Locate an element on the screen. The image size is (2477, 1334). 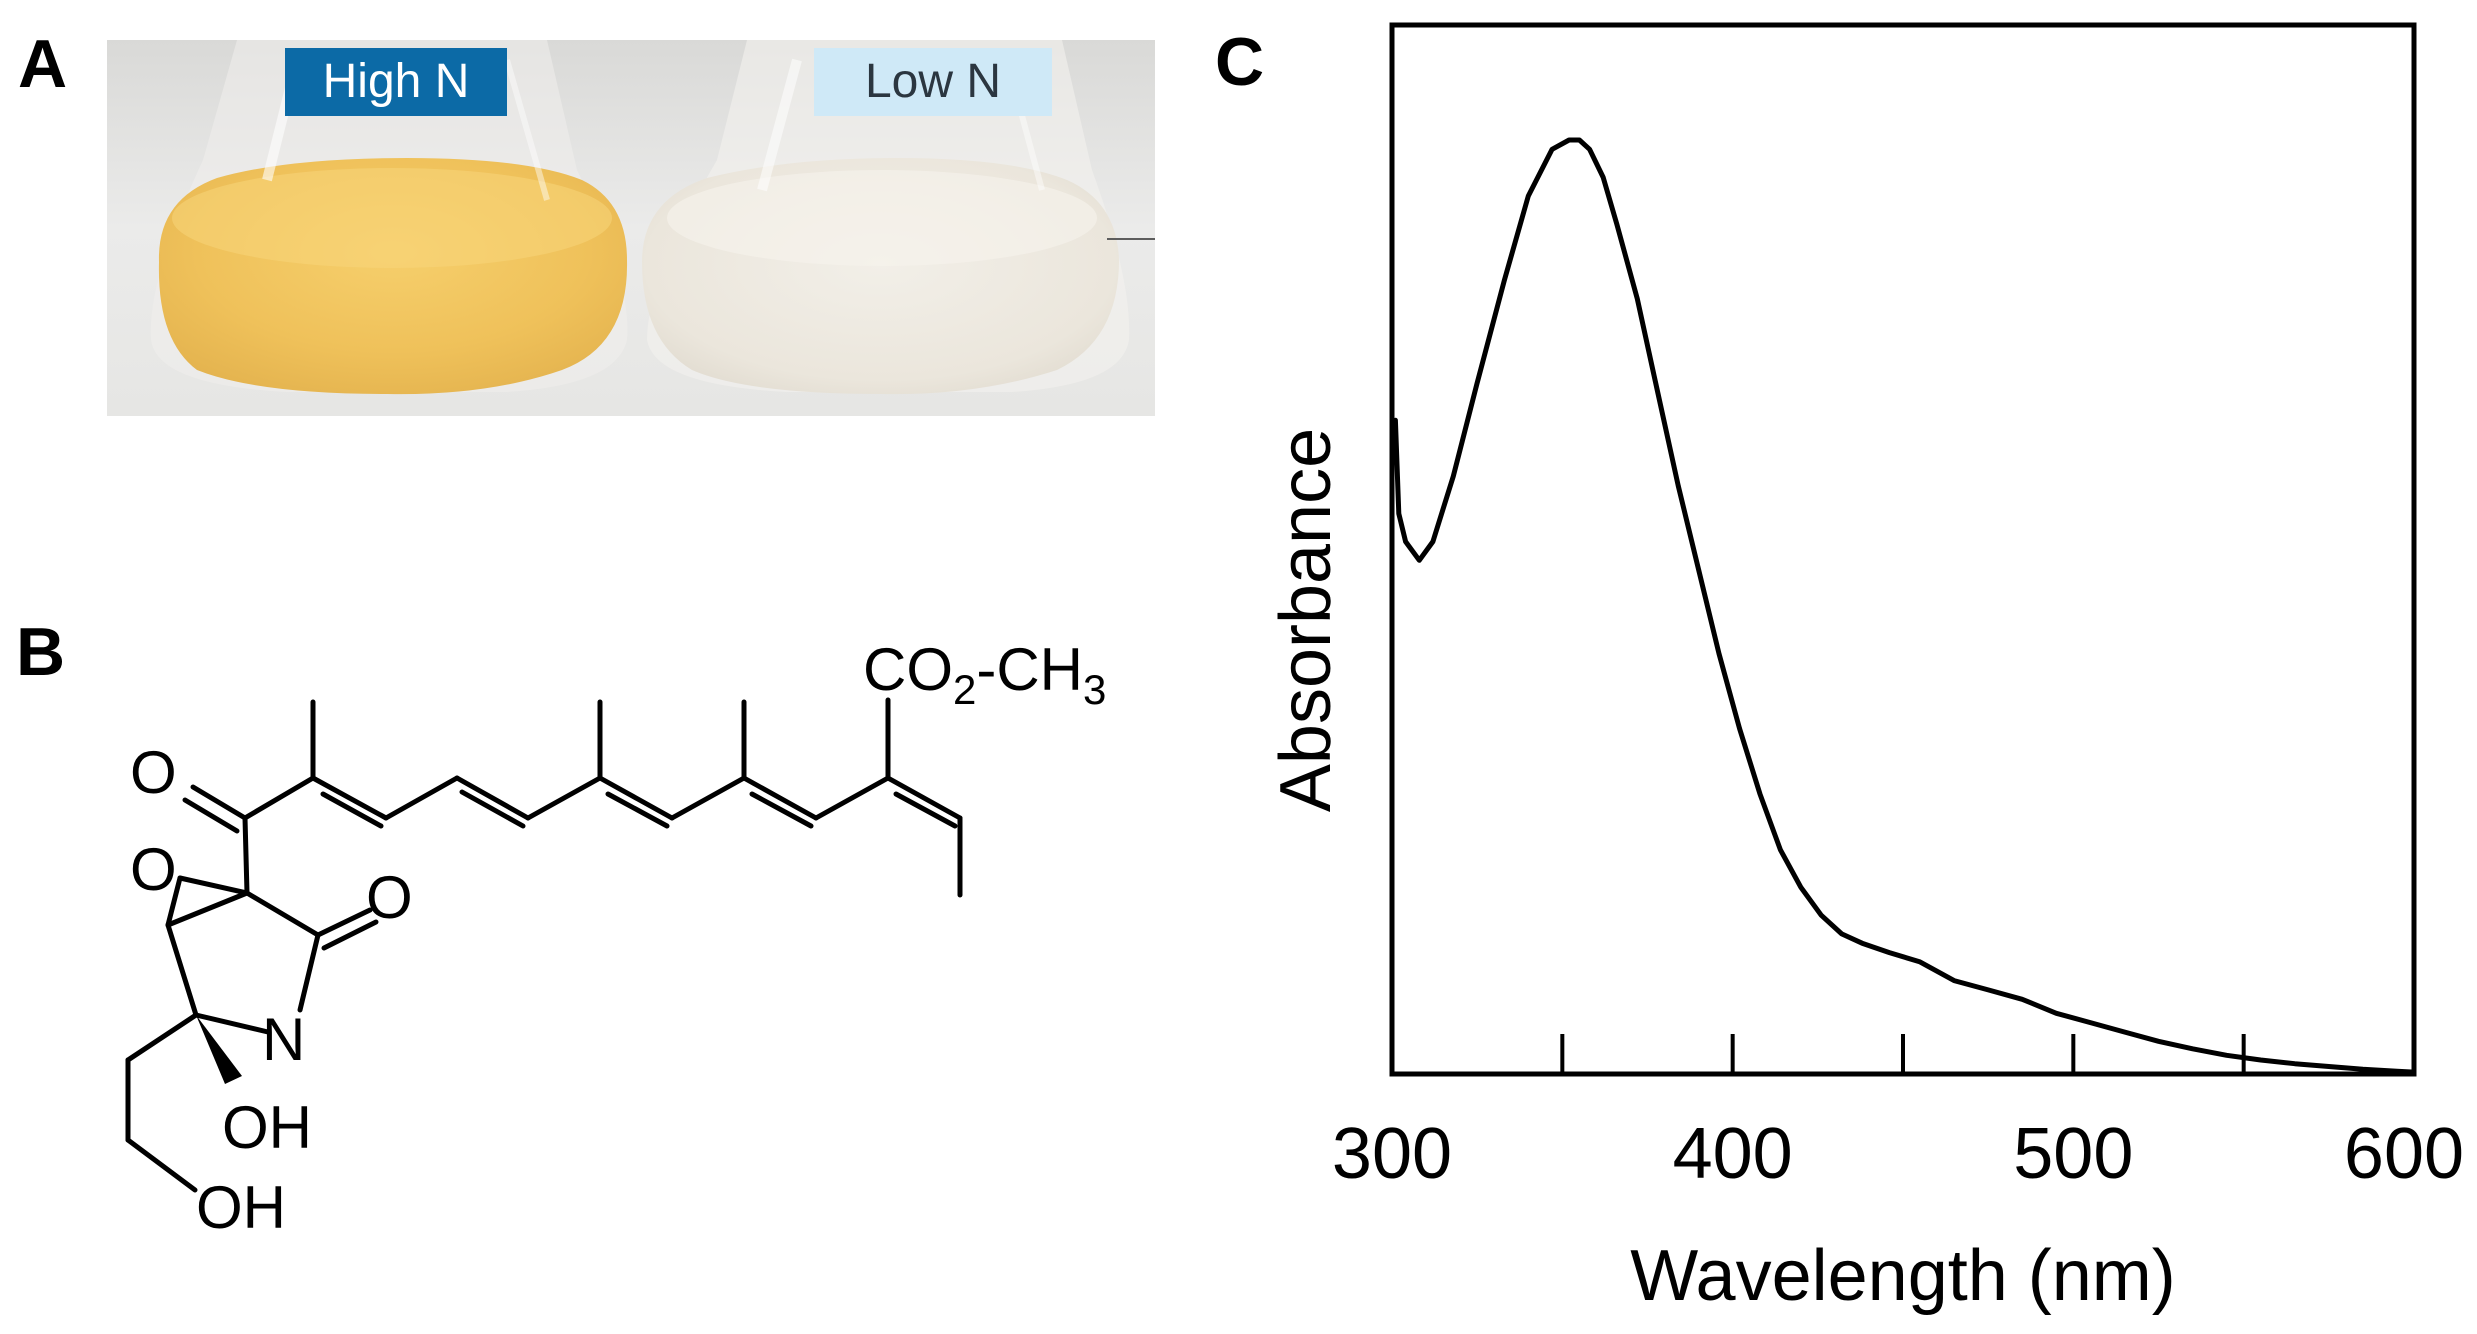
x-tick-label-400: 400 is located at coordinates (1733, 1154).